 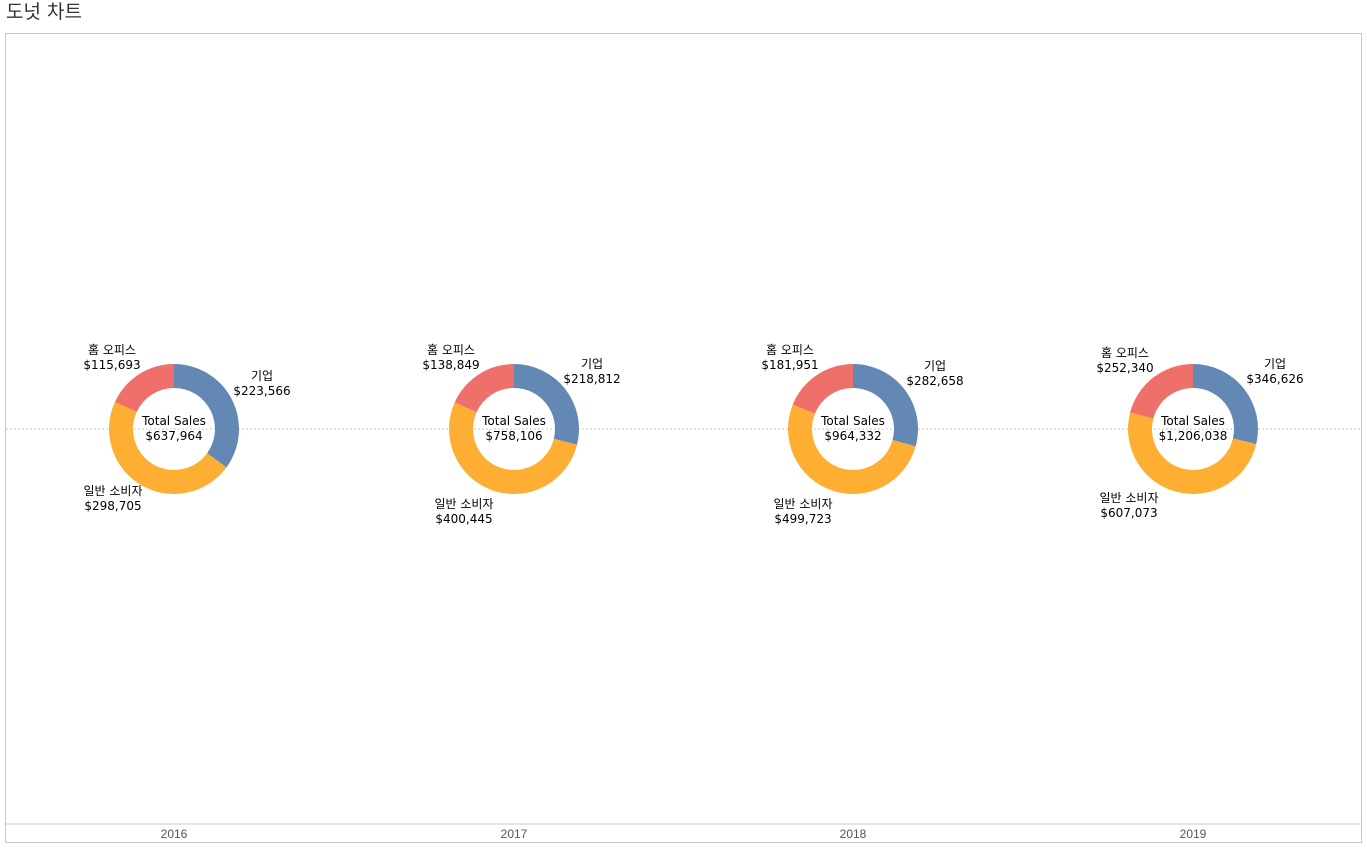 I want to click on x-tick-label-2016: 2016, so click(x=174, y=834).